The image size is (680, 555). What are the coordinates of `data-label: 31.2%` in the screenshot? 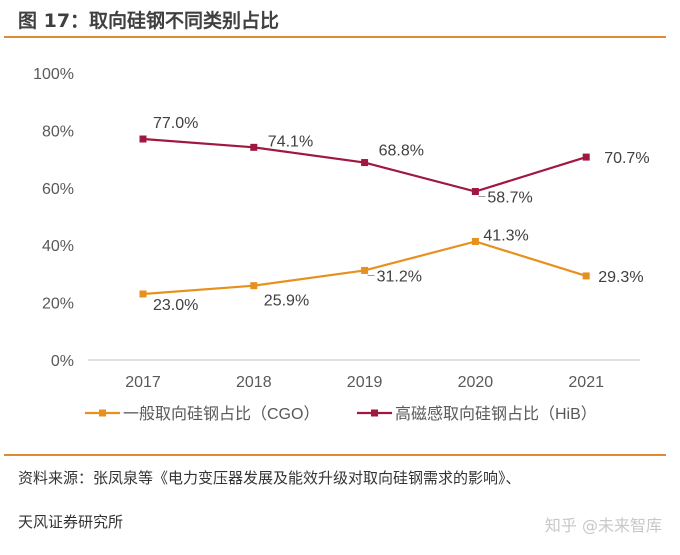 It's located at (399, 276).